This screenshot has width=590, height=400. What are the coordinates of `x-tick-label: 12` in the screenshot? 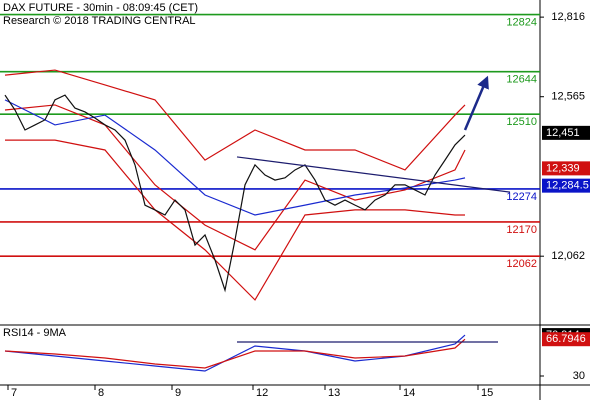 It's located at (262, 393).